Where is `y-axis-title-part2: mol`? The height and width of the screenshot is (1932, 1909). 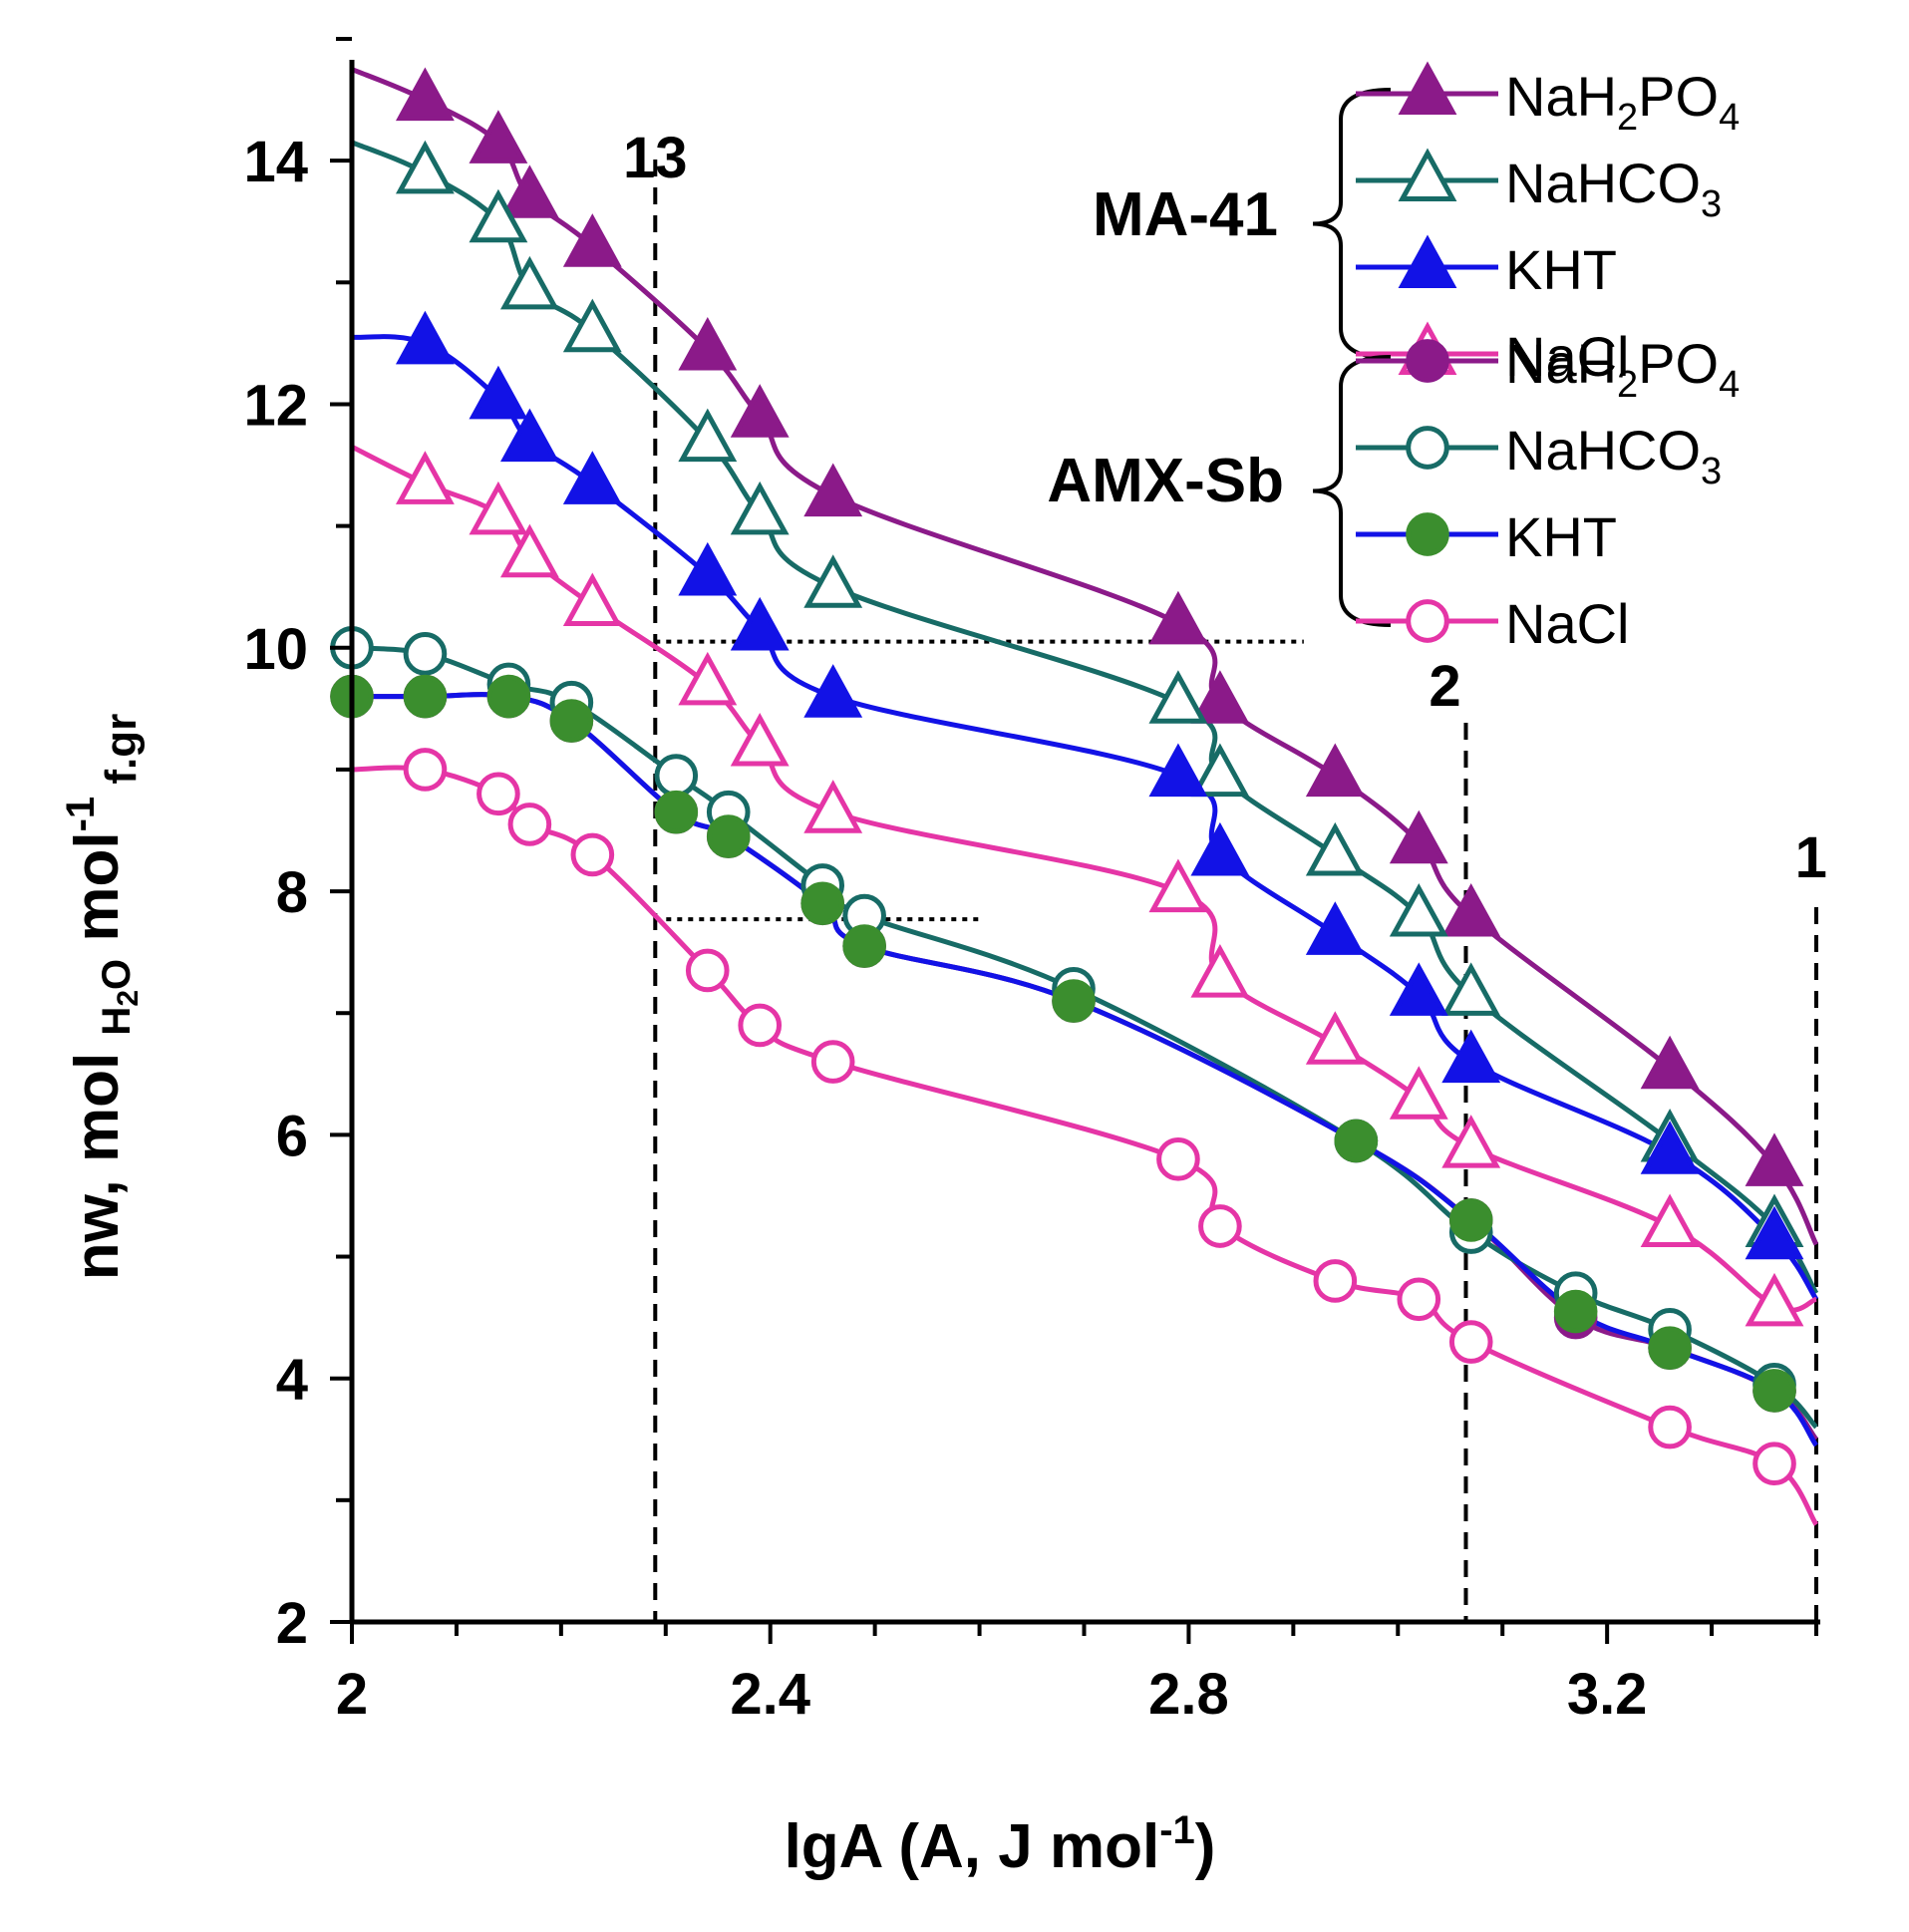
y-axis-title-part2: mol is located at coordinates (97, 894).